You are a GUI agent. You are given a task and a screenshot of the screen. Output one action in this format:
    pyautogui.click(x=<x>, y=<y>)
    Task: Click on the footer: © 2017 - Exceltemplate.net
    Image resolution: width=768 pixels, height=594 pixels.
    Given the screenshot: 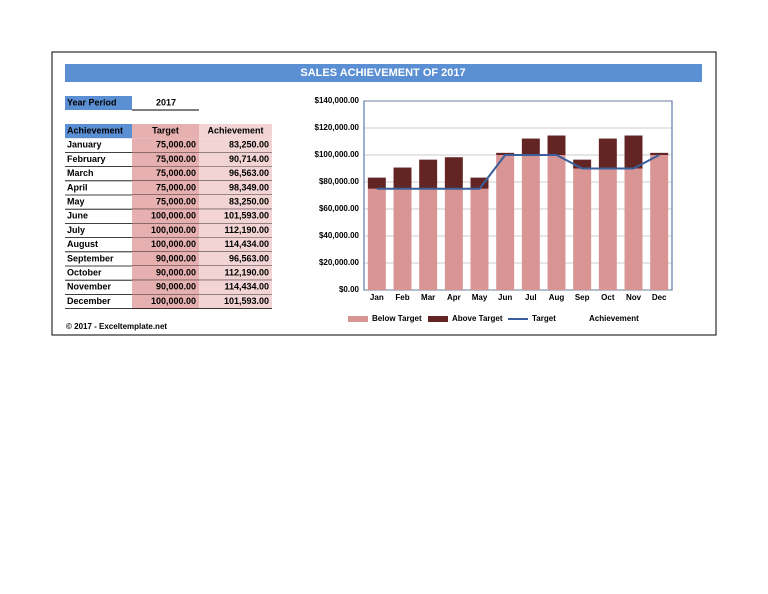 What is the action you would take?
    pyautogui.click(x=116, y=326)
    